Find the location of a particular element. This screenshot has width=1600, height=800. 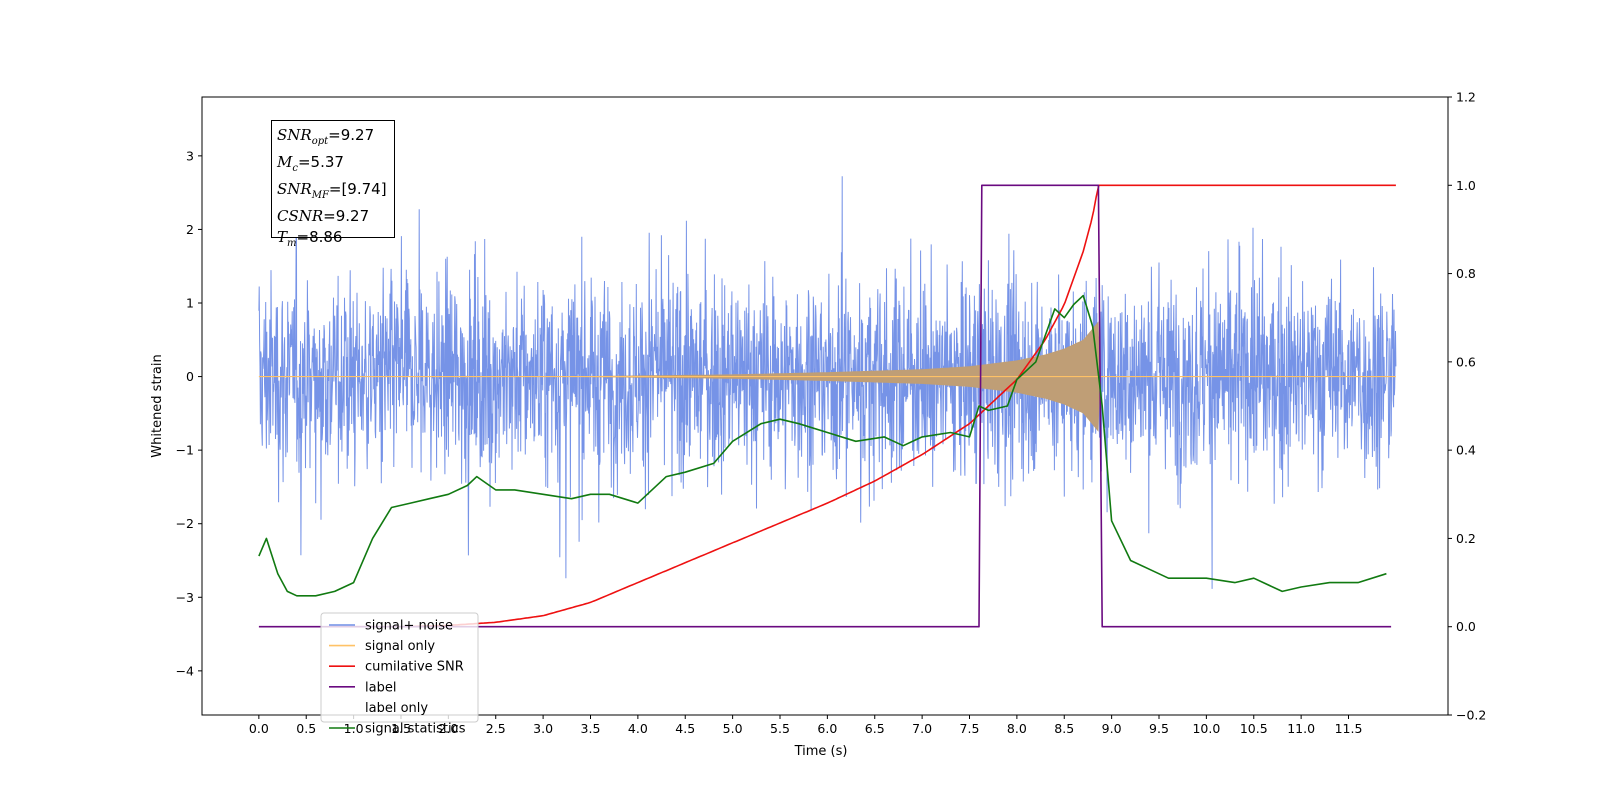

legend-label: label is located at coordinates (380, 687).